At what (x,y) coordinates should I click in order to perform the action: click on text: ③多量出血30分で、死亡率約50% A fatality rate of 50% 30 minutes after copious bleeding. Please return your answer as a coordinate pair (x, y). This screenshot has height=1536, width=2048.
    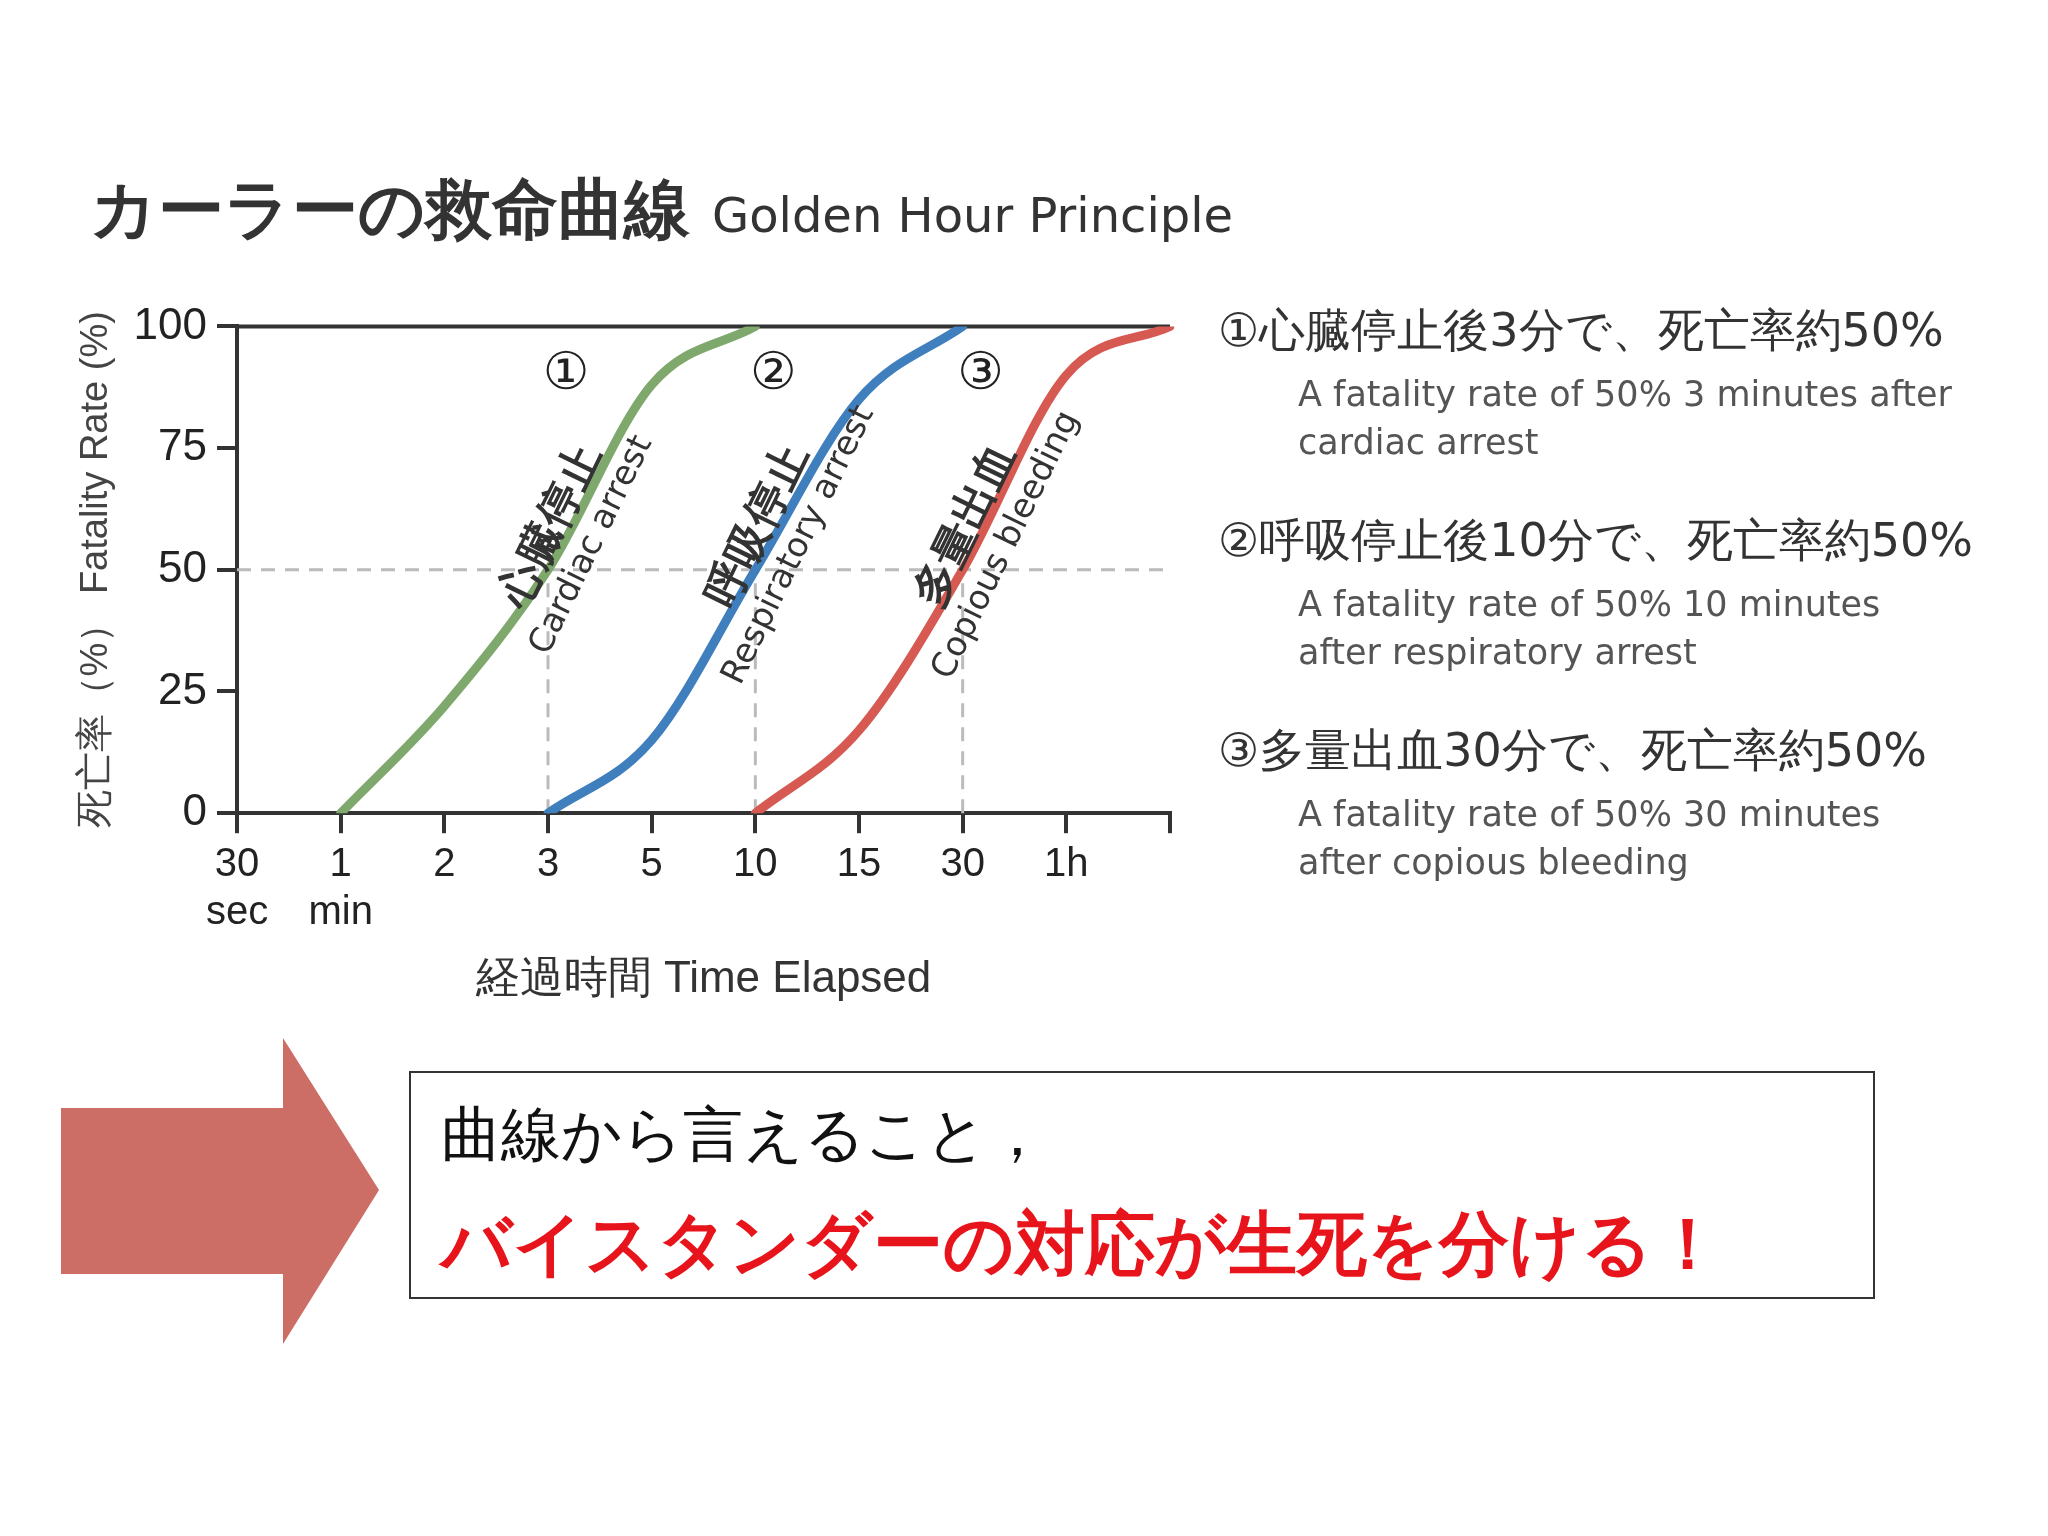
    Looking at the image, I should click on (1573, 803).